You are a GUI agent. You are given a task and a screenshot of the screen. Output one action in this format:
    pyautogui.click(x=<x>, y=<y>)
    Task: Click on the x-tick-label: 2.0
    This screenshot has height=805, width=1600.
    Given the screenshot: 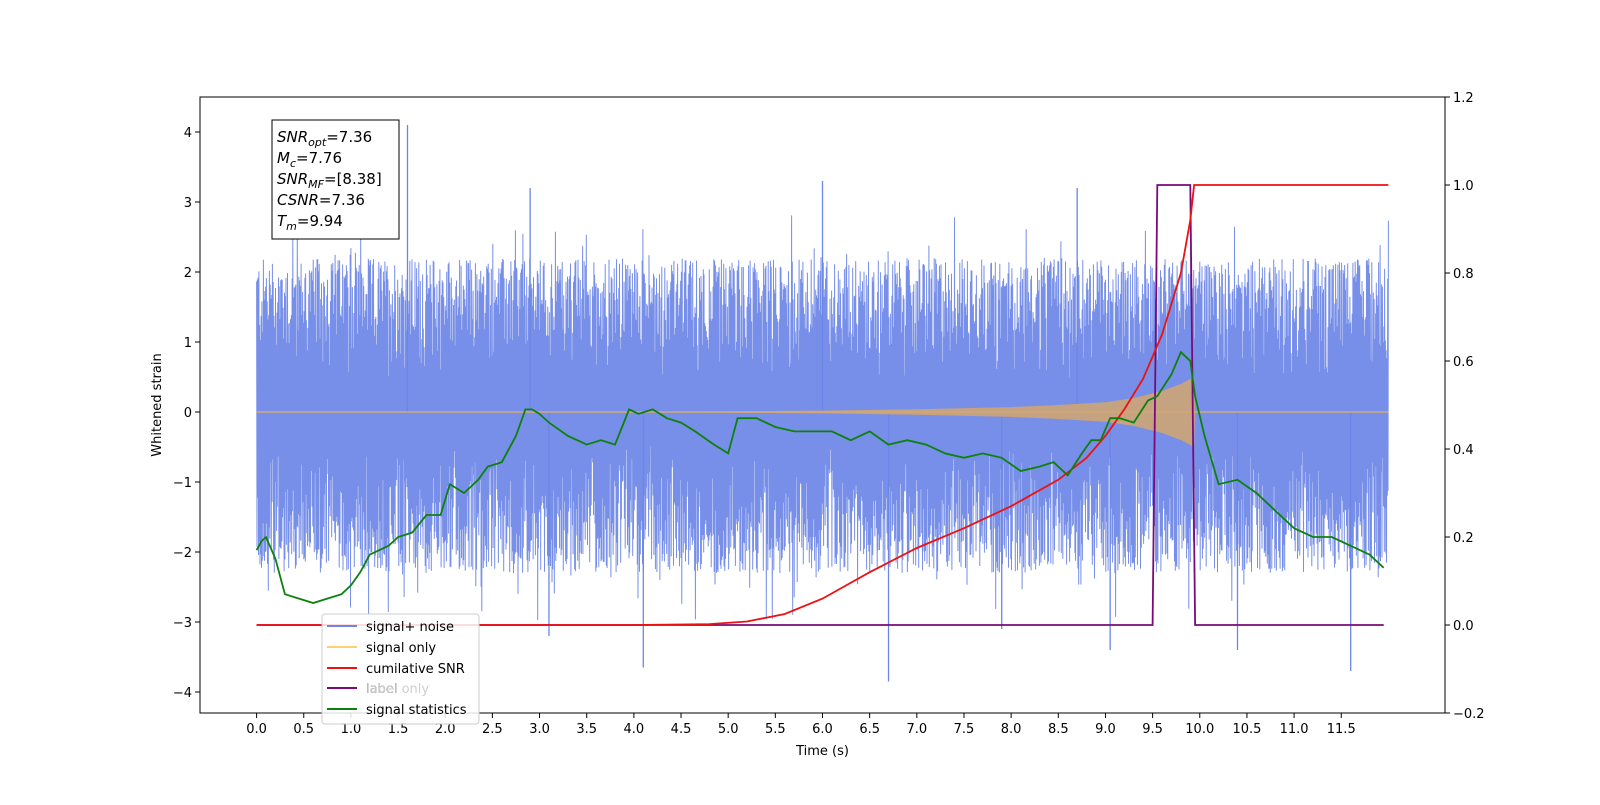 What is the action you would take?
    pyautogui.click(x=445, y=729)
    